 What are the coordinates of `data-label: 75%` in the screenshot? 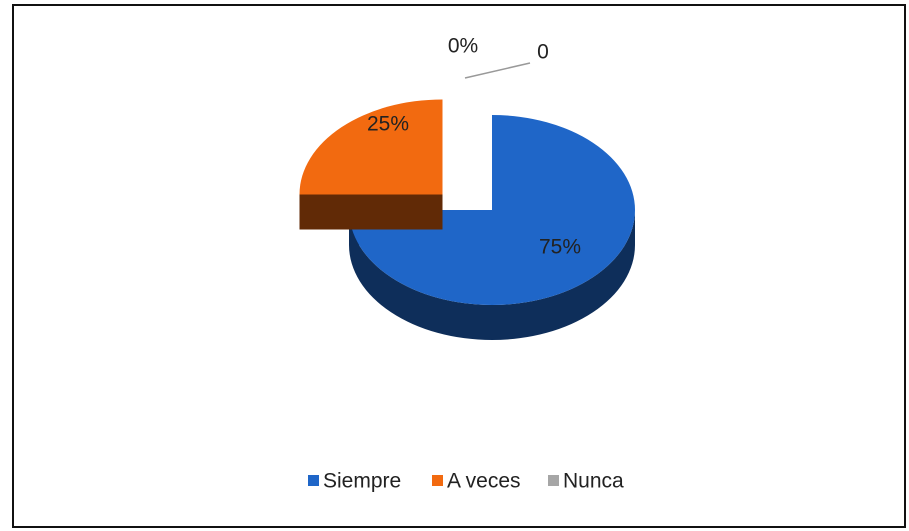 It's located at (560, 247).